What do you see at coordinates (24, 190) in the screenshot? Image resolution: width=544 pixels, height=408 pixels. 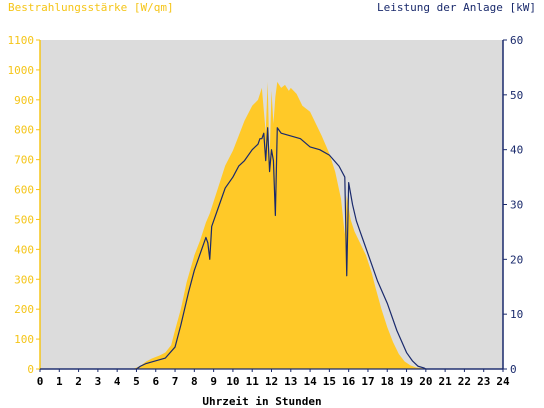 I see `left-tick-label: 600` at bounding box center [24, 190].